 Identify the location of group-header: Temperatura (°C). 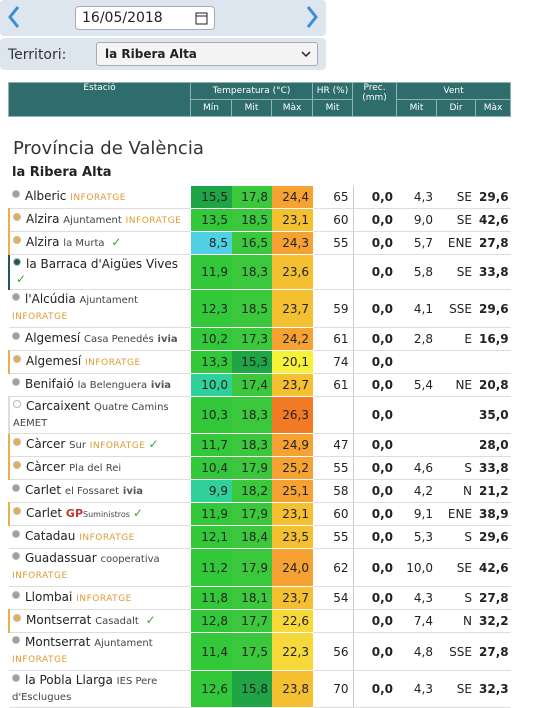
(251, 91).